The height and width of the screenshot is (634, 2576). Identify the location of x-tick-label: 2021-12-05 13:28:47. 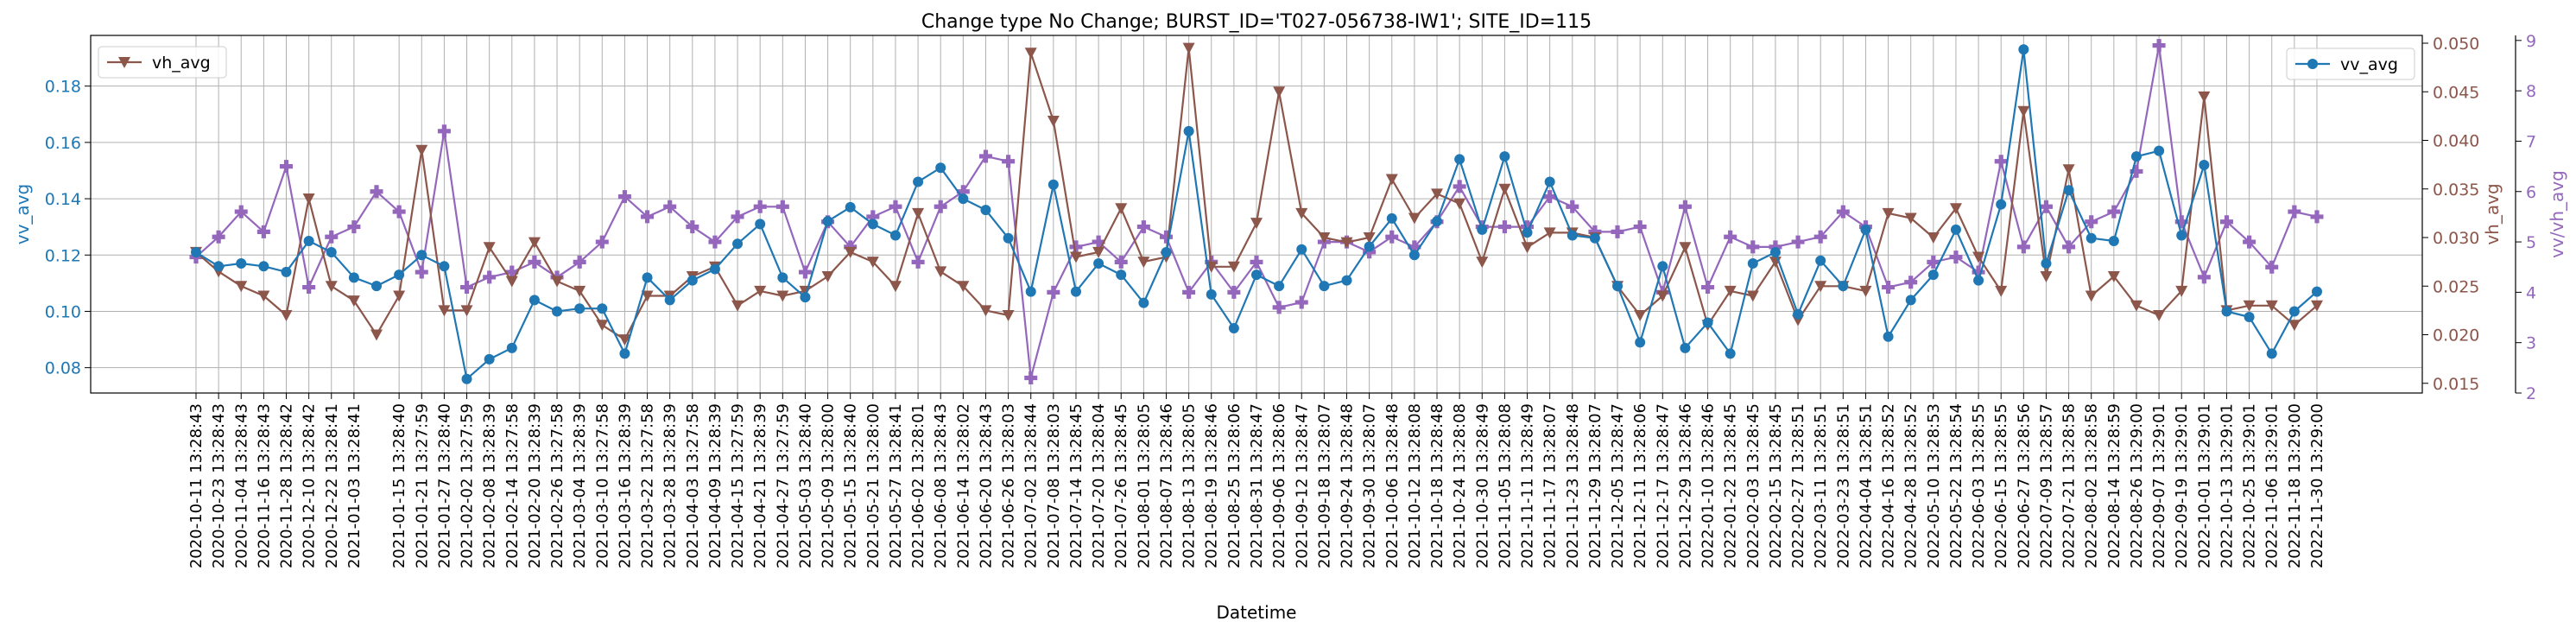
(1618, 485).